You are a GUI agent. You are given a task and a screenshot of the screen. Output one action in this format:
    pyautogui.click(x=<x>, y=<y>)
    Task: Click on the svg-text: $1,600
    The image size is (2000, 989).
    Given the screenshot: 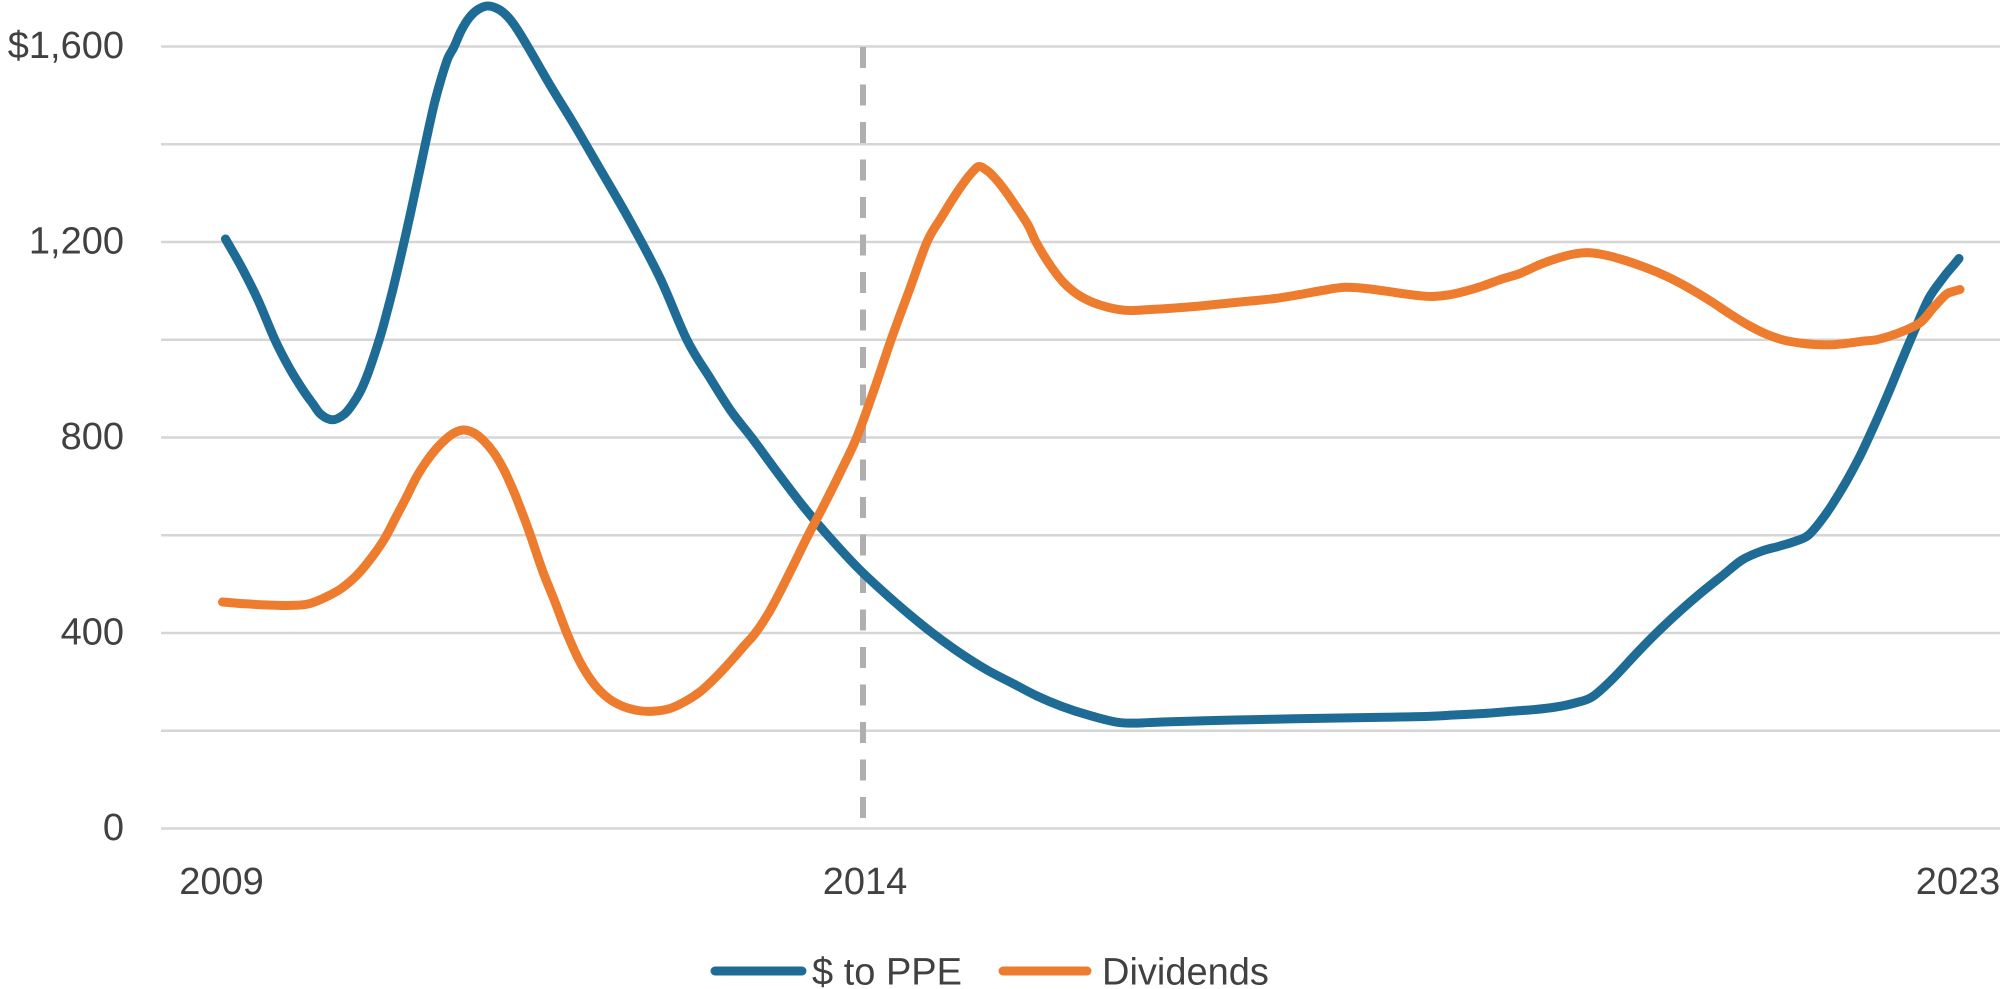 What is the action you would take?
    pyautogui.click(x=66, y=46)
    